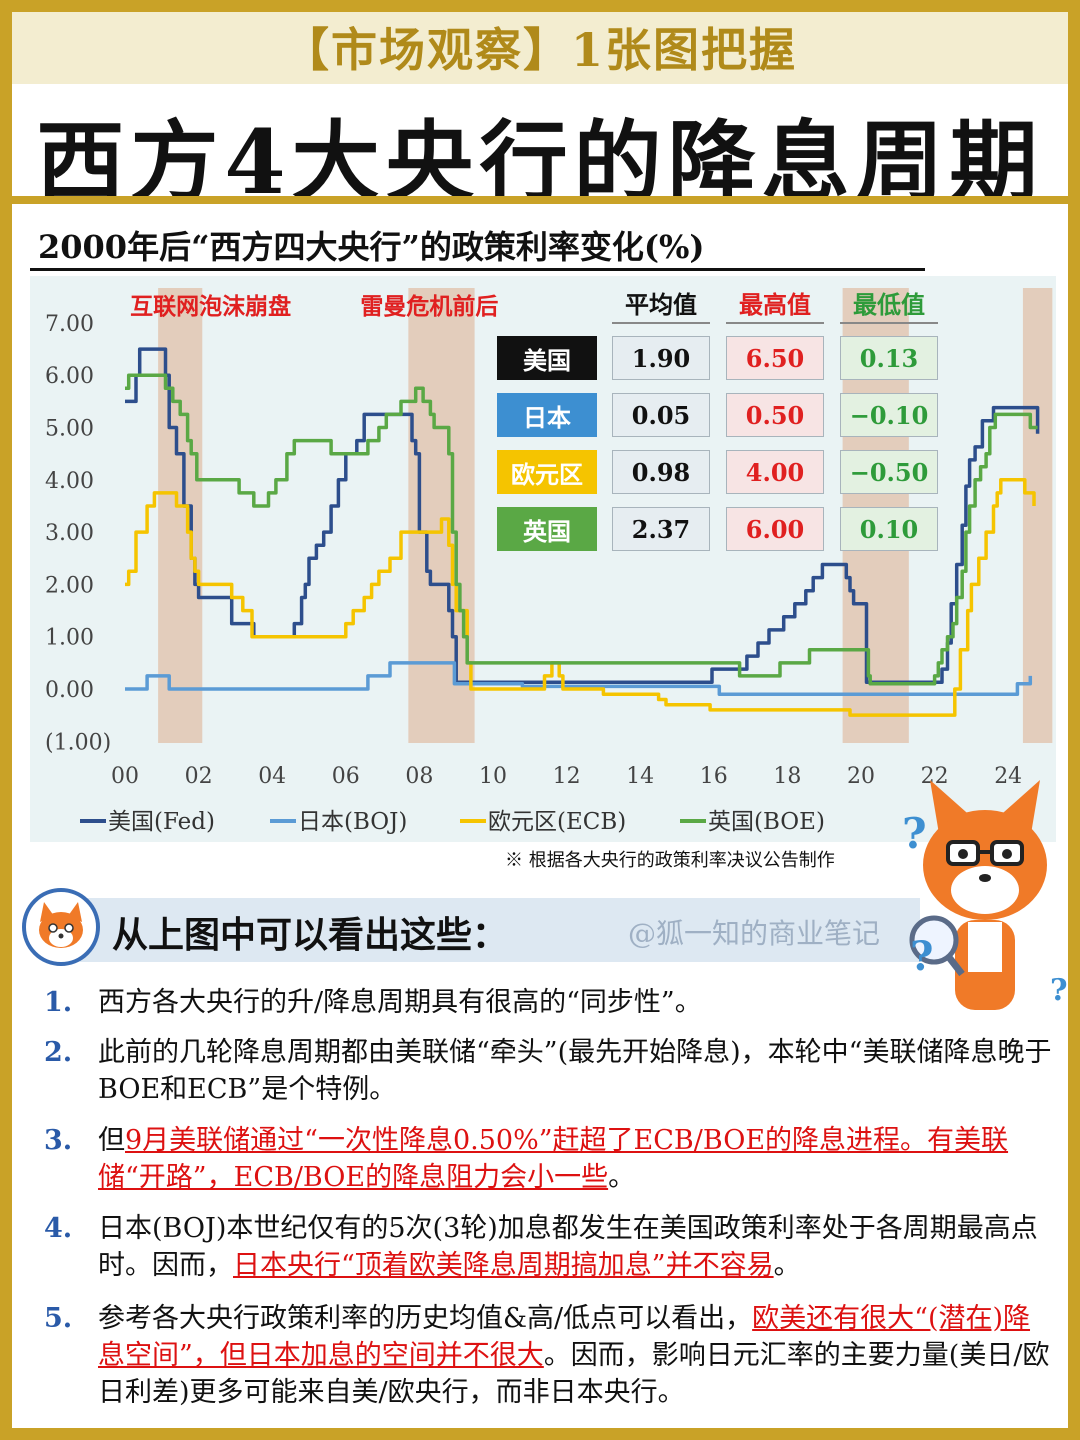  What do you see at coordinates (661, 304) in the screenshot?
I see `stats-header: 平均值` at bounding box center [661, 304].